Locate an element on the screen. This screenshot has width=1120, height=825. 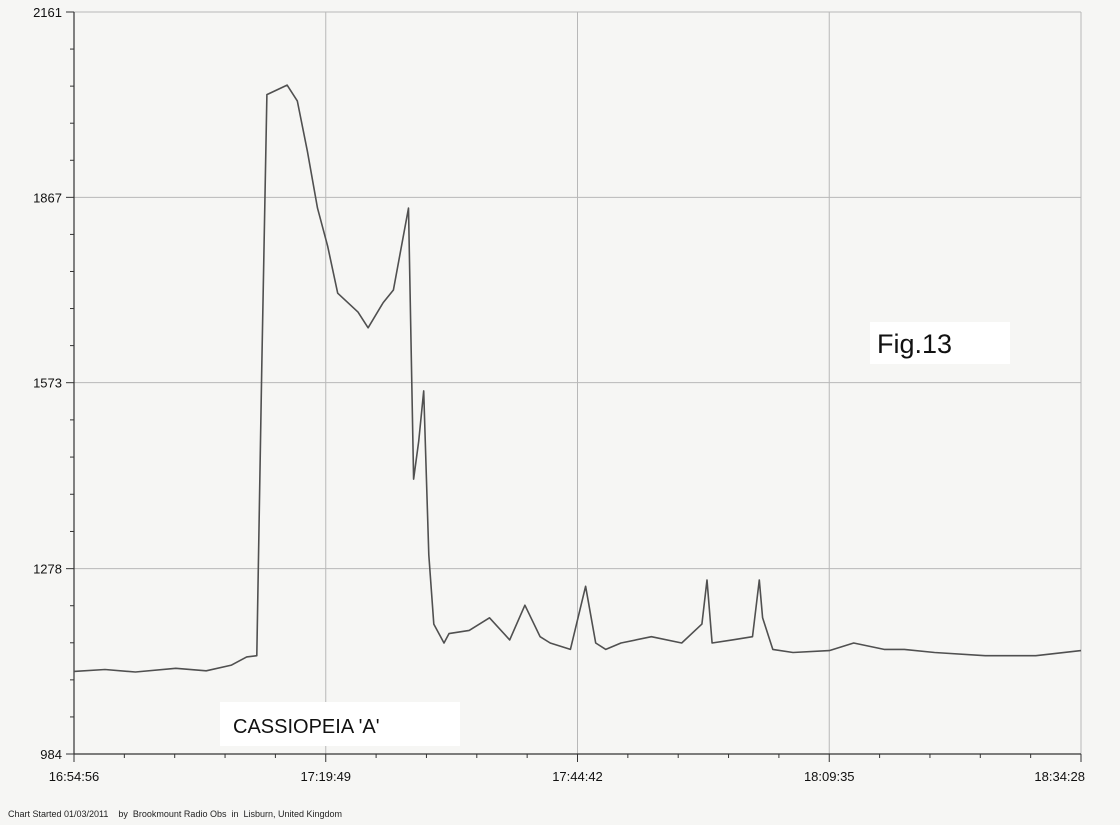
x-tick-label: 17:19:49 is located at coordinates (325, 776).